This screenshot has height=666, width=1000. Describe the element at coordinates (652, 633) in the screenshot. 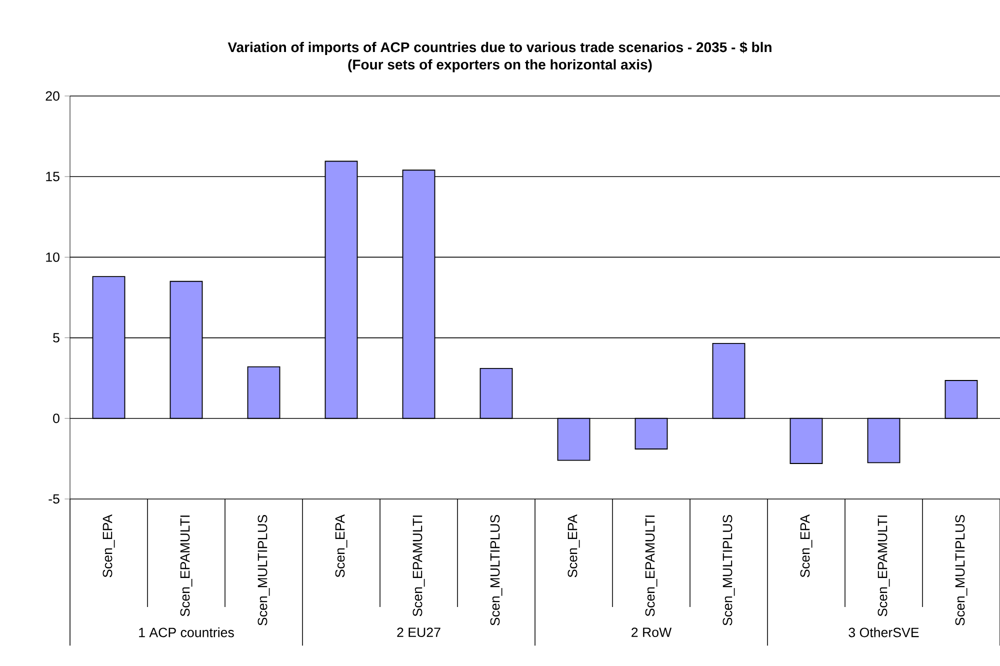

I see `text: 2 RoW` at that location.